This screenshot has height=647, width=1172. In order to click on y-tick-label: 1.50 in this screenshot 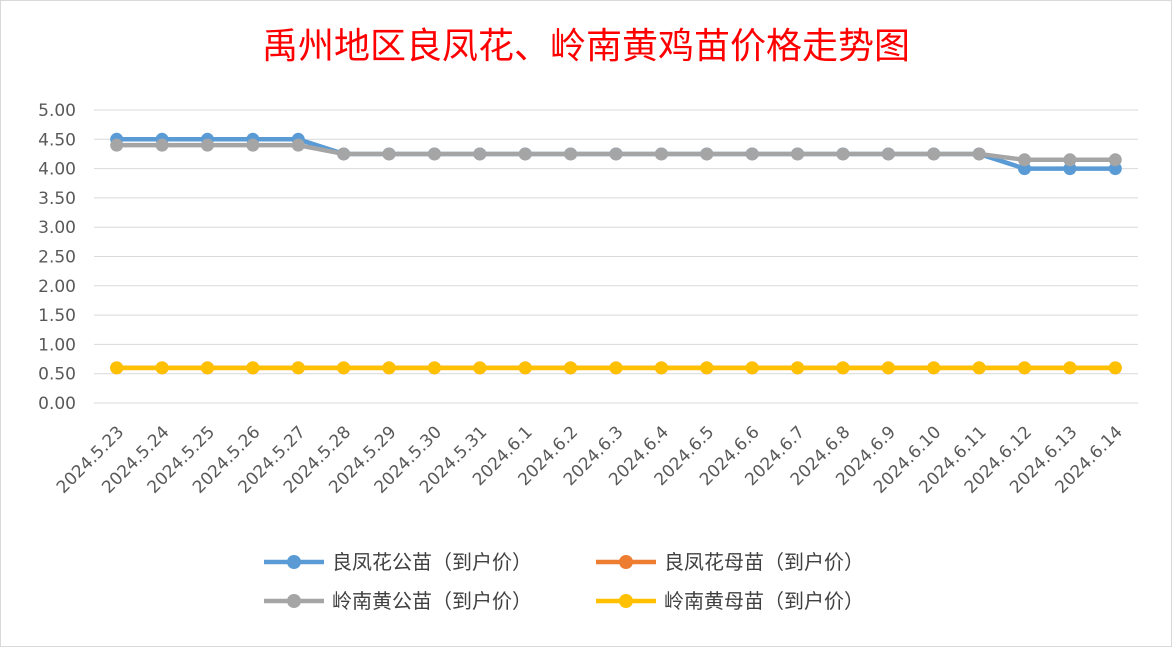, I will do `click(57, 316)`.